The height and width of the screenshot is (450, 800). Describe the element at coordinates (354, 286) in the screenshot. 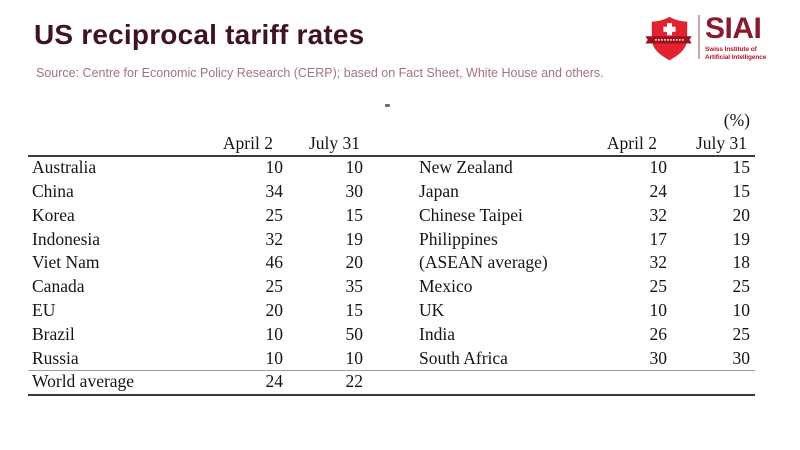

I see `row-july31: 35` at that location.